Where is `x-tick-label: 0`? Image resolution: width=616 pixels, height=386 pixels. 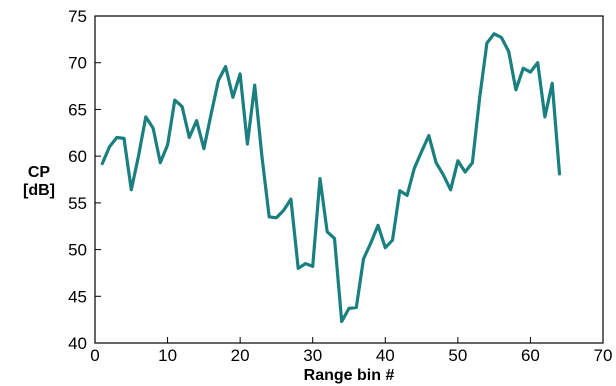
x-tick-label: 0 is located at coordinates (94, 355).